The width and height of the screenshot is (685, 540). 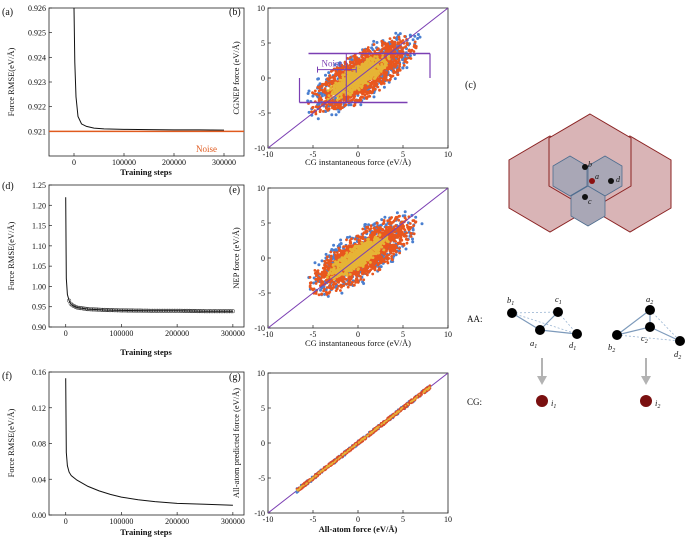 I want to click on ytick-label-e-4: 10, so click(x=261, y=188).